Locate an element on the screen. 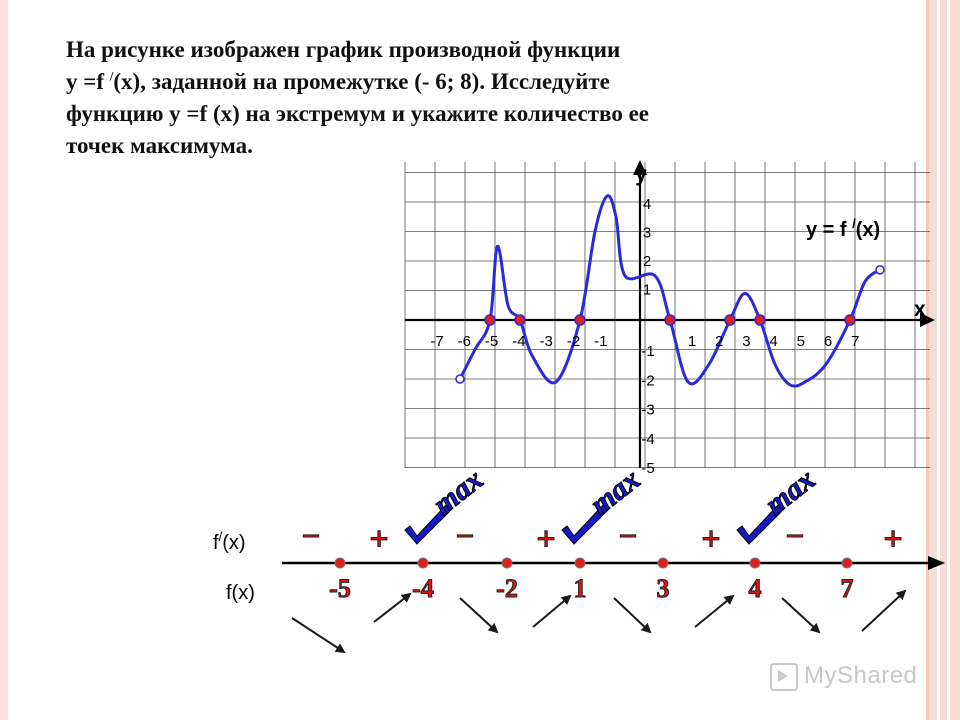  x-tick-label: 2 is located at coordinates (719, 341).